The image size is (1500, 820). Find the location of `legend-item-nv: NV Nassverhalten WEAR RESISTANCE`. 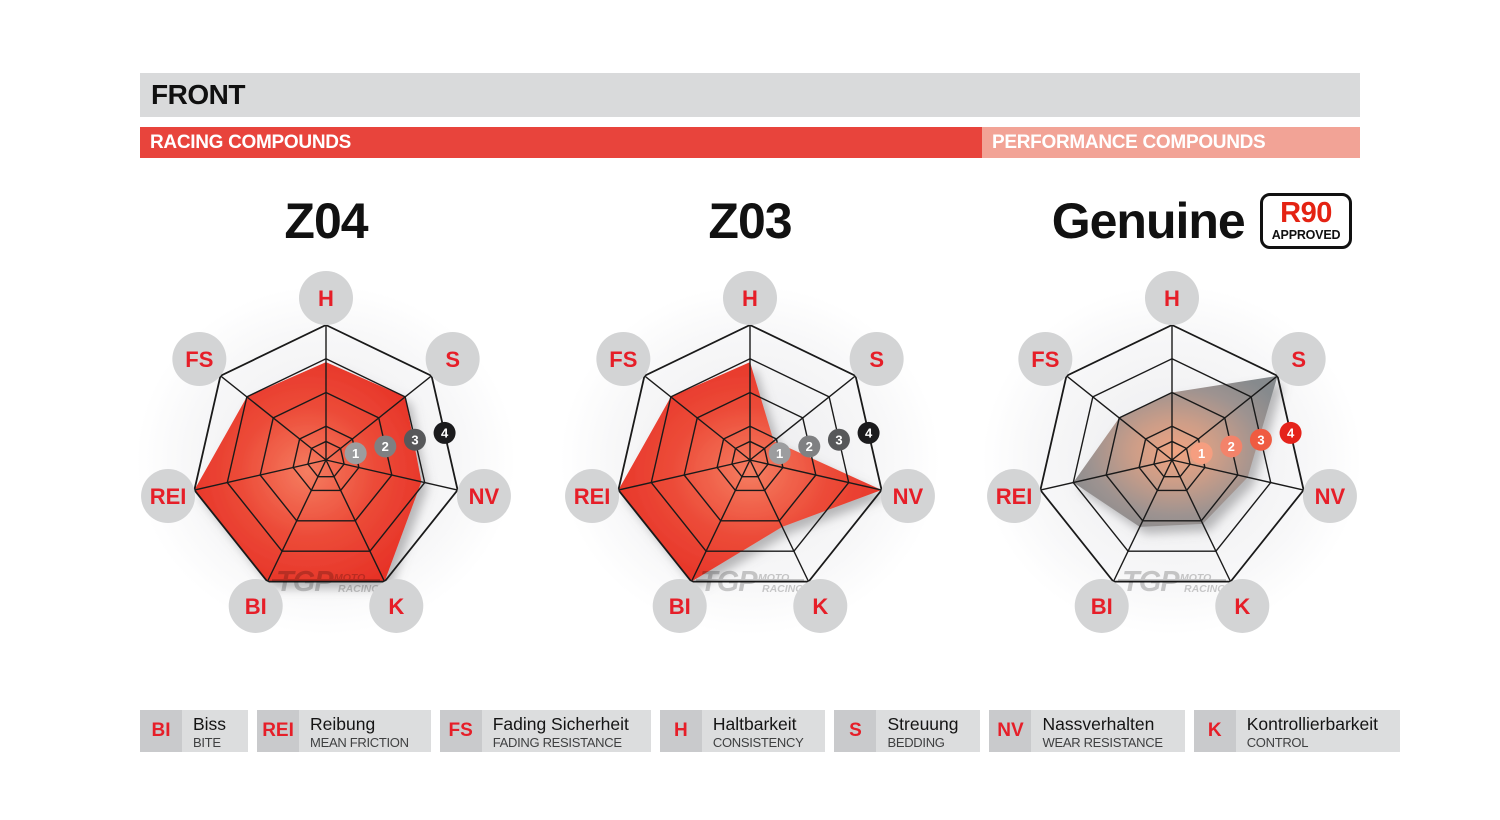

legend-item-nv: NV Nassverhalten WEAR RESISTANCE is located at coordinates (1087, 731).